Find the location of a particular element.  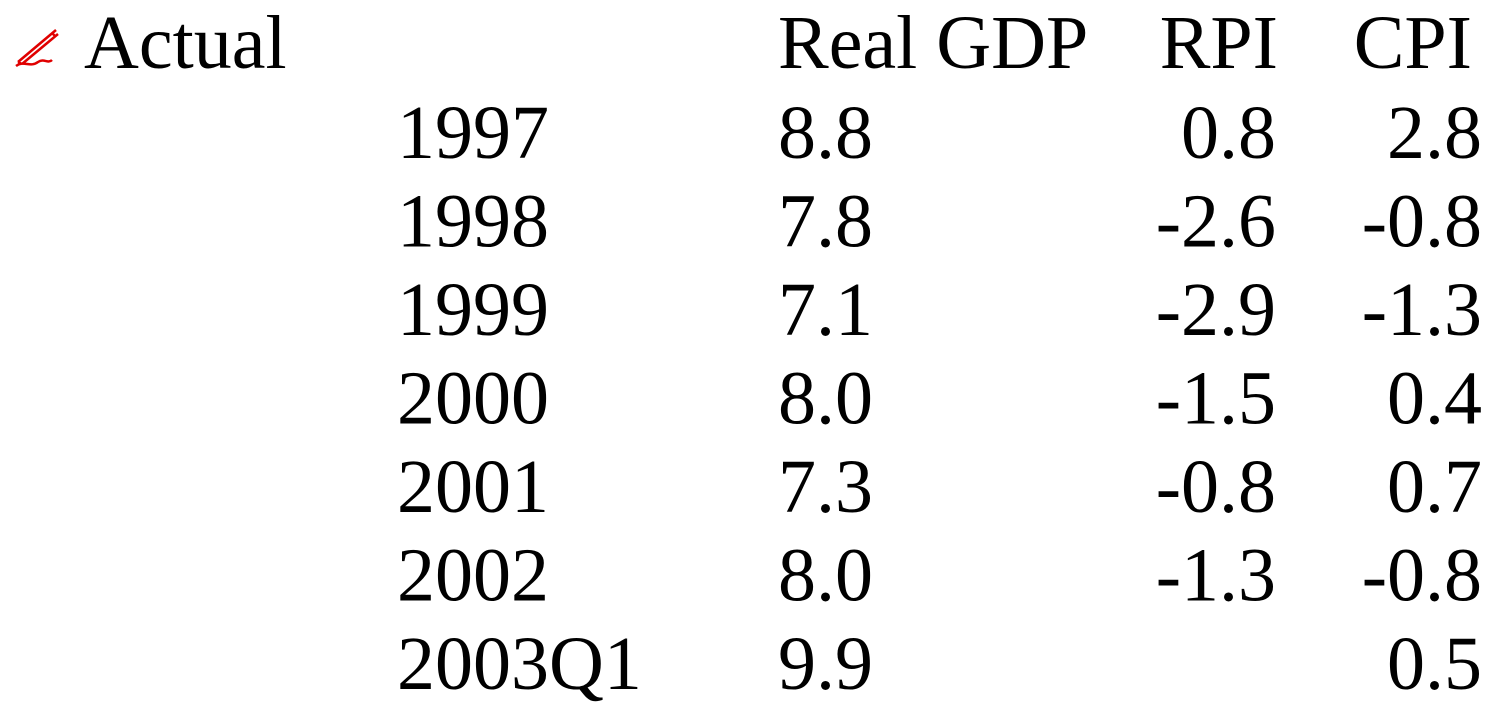

rpi-cell: -1.3 is located at coordinates (1216, 576).